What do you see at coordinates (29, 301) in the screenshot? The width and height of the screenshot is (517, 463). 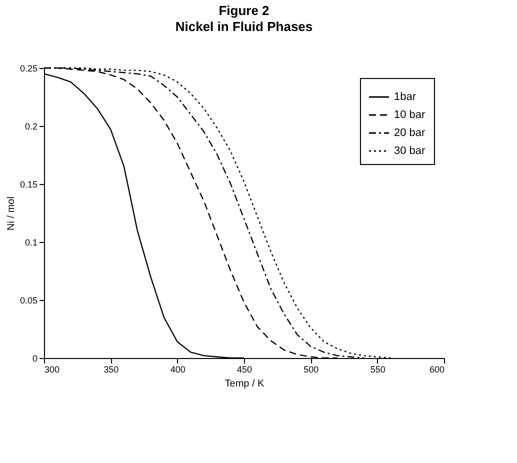 I see `y-tick-label: 0.05` at bounding box center [29, 301].